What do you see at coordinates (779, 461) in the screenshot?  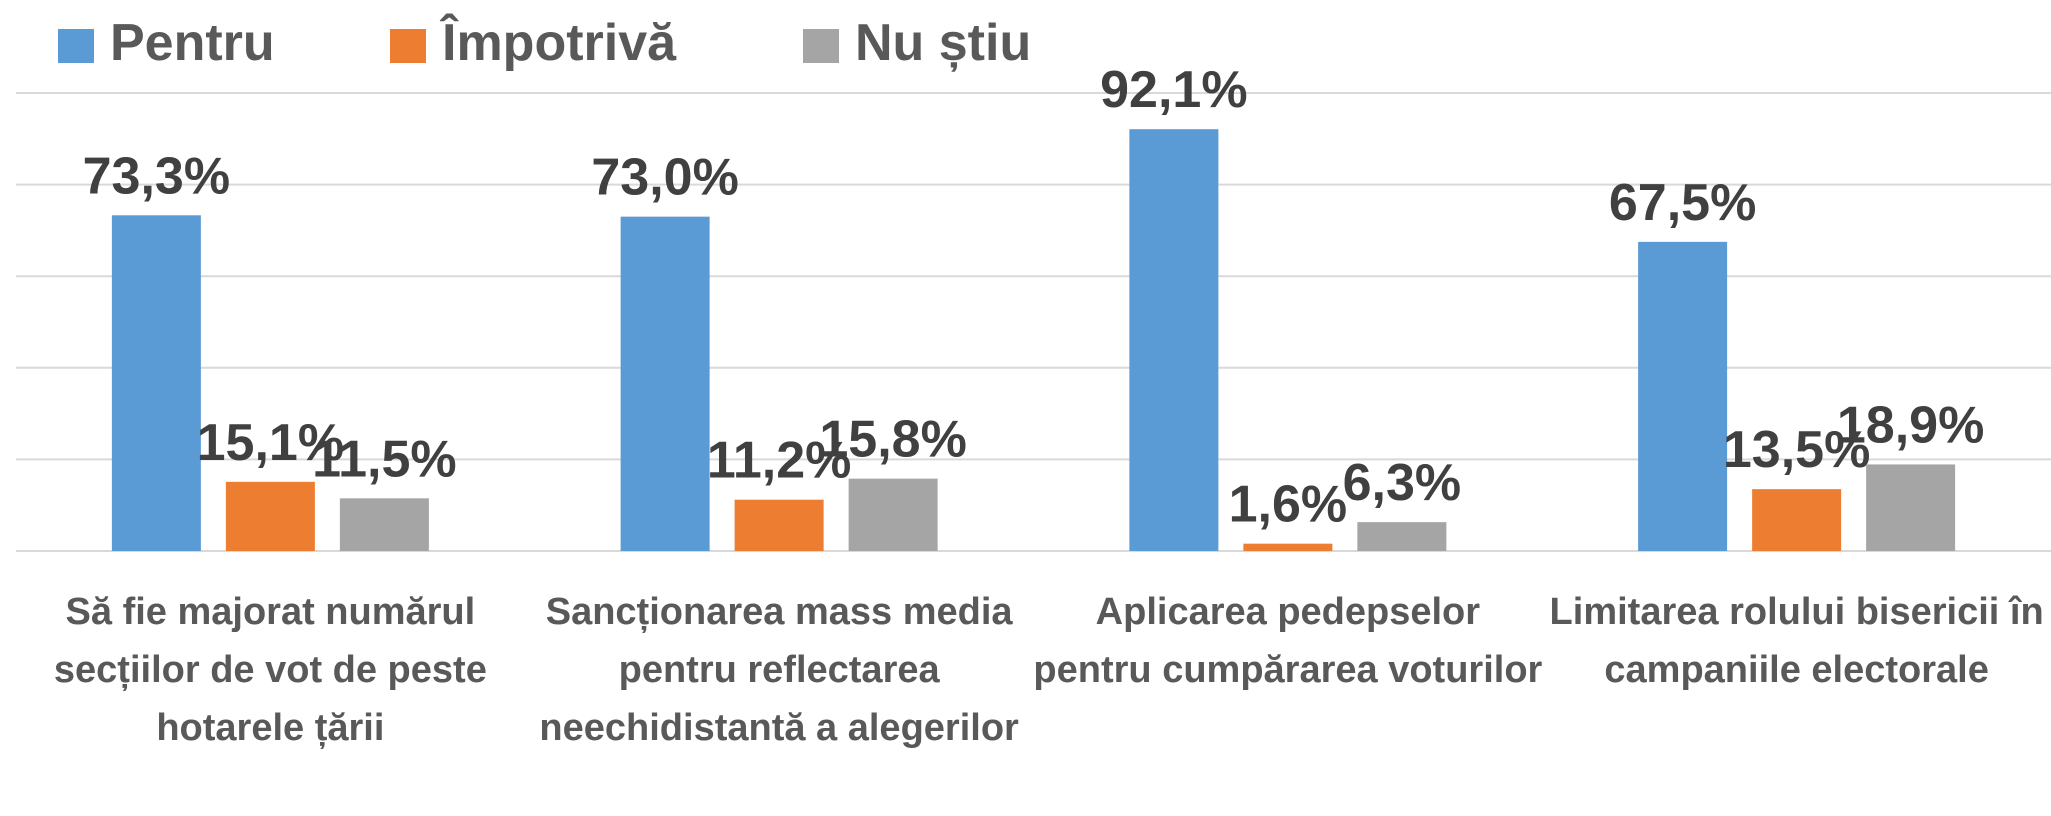 I see `data-label: 11,2%` at bounding box center [779, 461].